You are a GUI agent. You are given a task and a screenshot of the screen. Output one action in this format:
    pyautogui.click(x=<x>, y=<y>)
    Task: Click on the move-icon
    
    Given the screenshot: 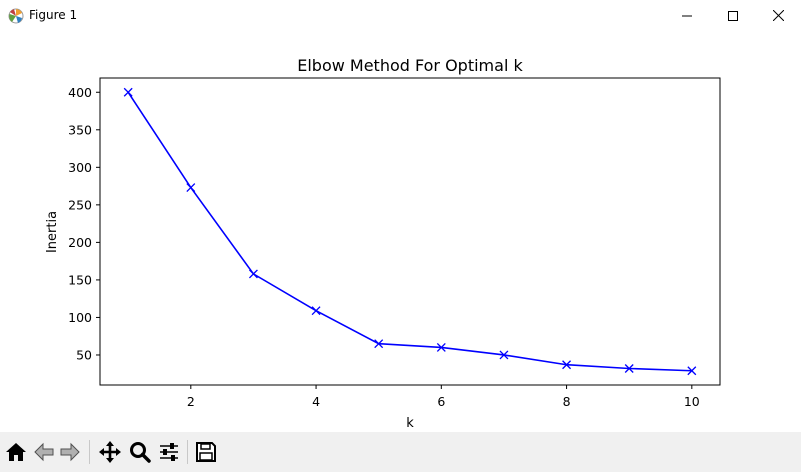 What is the action you would take?
    pyautogui.click(x=110, y=452)
    